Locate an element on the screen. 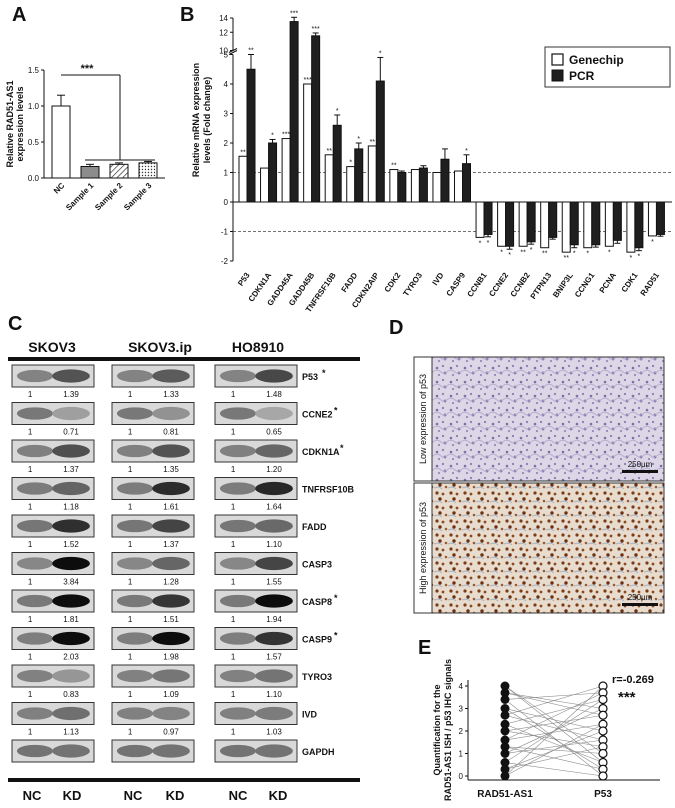  y-tick-label: 2 is located at coordinates (461, 731).